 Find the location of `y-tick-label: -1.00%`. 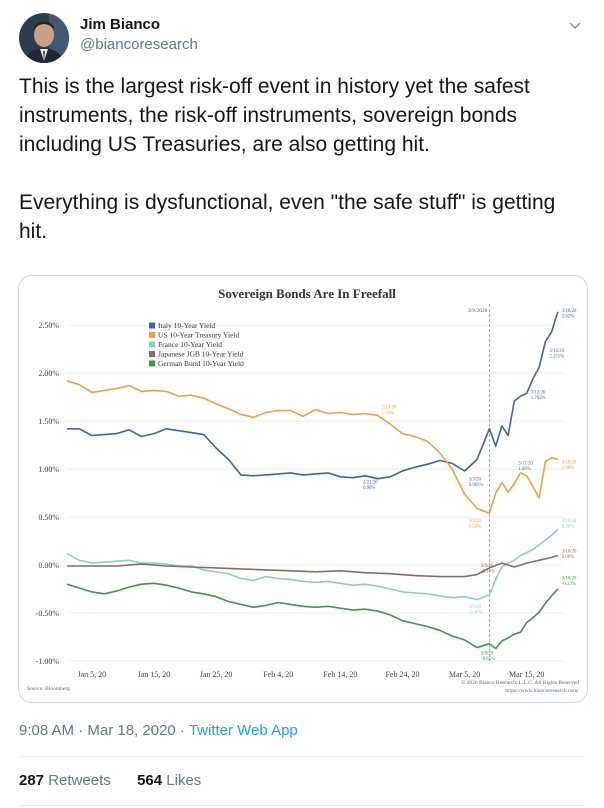

y-tick-label: -1.00% is located at coordinates (48, 661).